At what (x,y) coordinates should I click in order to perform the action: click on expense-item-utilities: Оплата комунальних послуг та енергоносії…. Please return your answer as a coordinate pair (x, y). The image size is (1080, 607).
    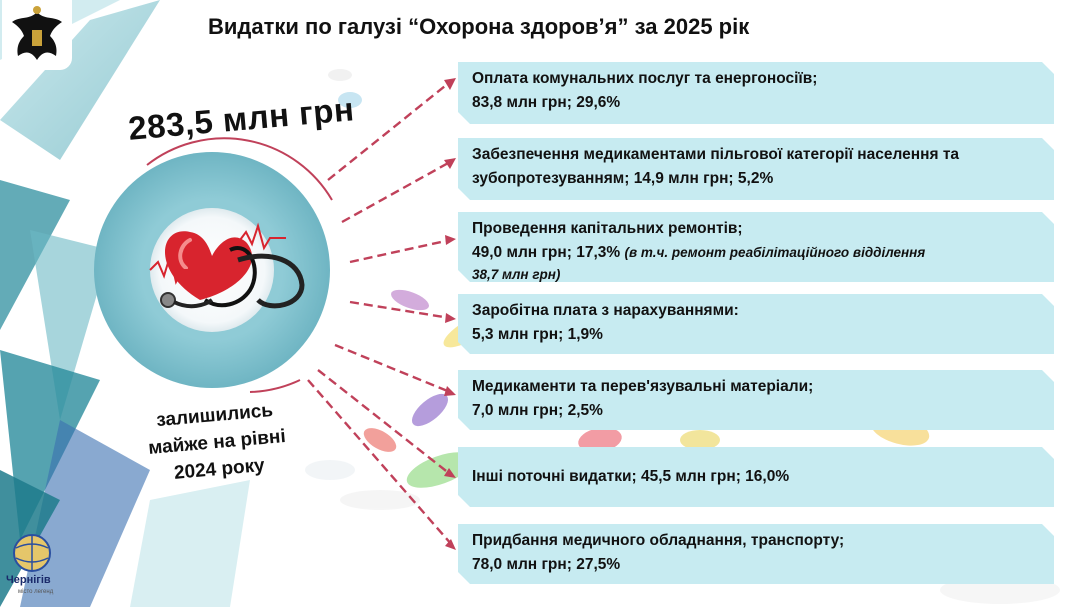
    Looking at the image, I should click on (756, 93).